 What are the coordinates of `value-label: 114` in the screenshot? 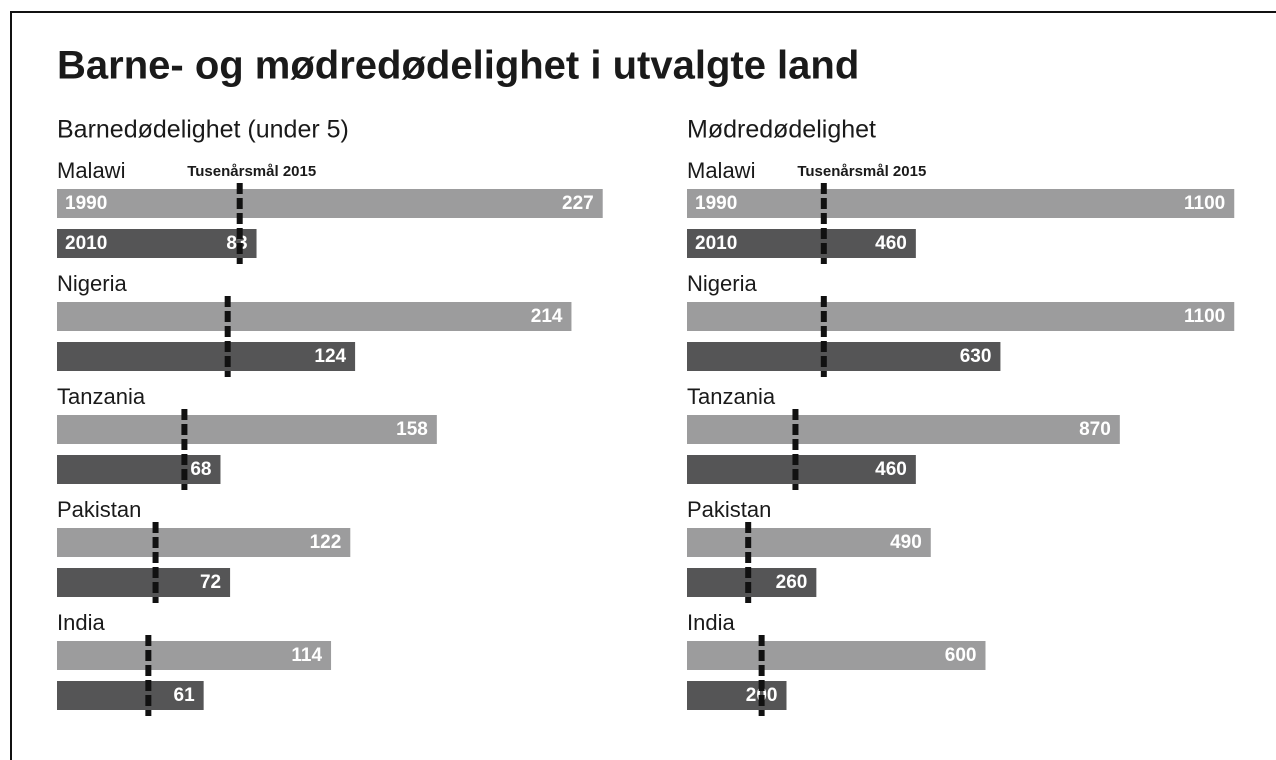 It's located at (306, 655).